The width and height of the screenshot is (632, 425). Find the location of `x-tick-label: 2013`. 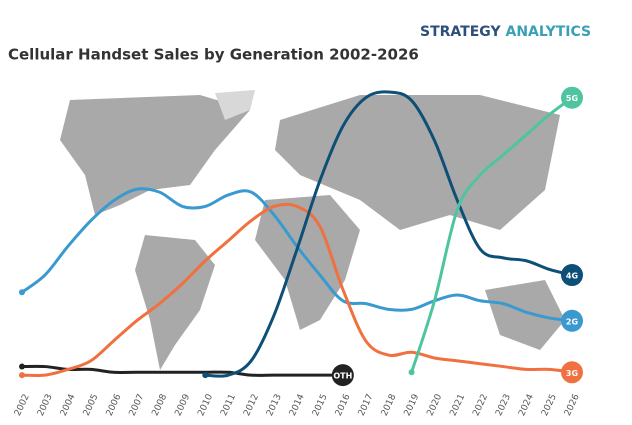

x-tick-label: 2013 is located at coordinates (274, 405).